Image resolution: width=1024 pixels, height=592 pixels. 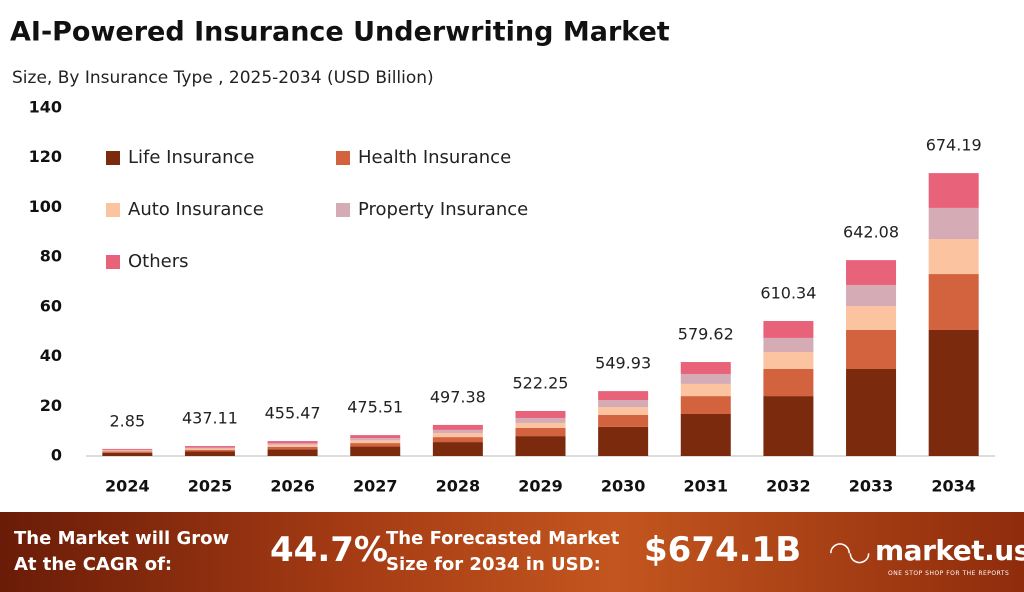 What do you see at coordinates (458, 486) in the screenshot?
I see `x-tick-label: 2028` at bounding box center [458, 486].